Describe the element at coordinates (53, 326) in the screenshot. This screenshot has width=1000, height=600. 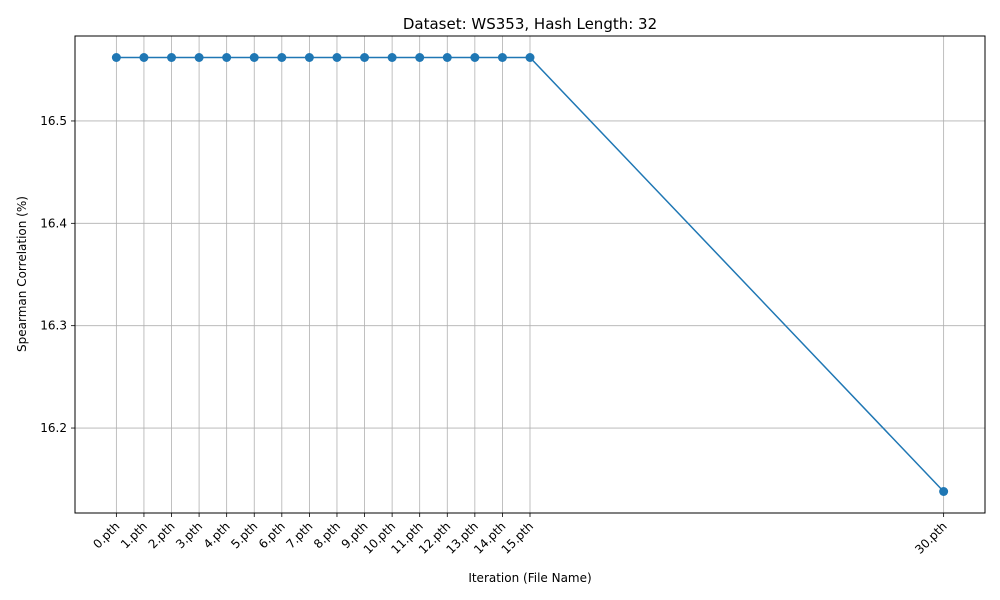
I see `y-tick-label: 16.3` at that location.